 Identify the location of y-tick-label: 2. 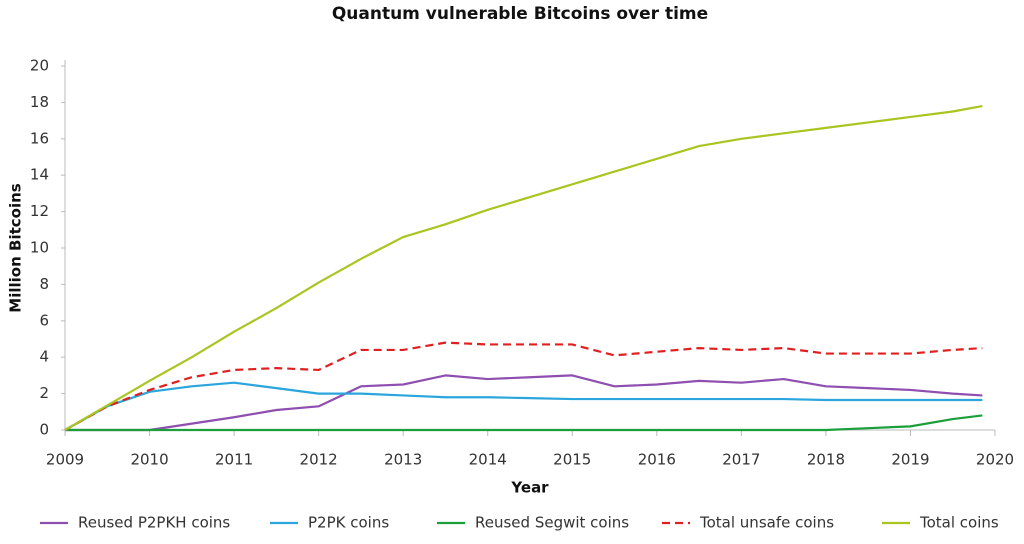
(44, 393).